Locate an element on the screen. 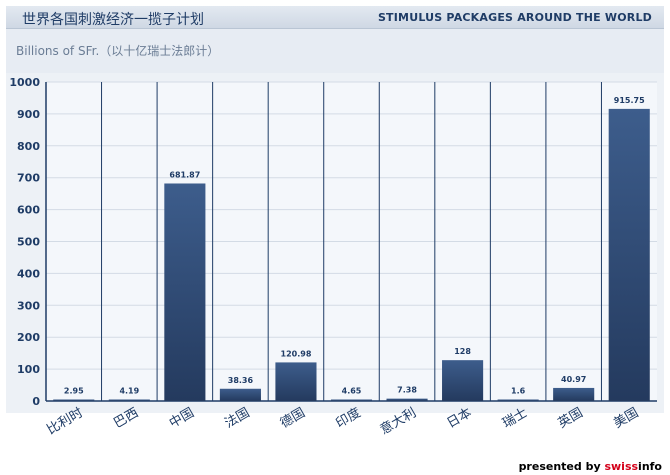  category-label: 印度 is located at coordinates (348, 418).